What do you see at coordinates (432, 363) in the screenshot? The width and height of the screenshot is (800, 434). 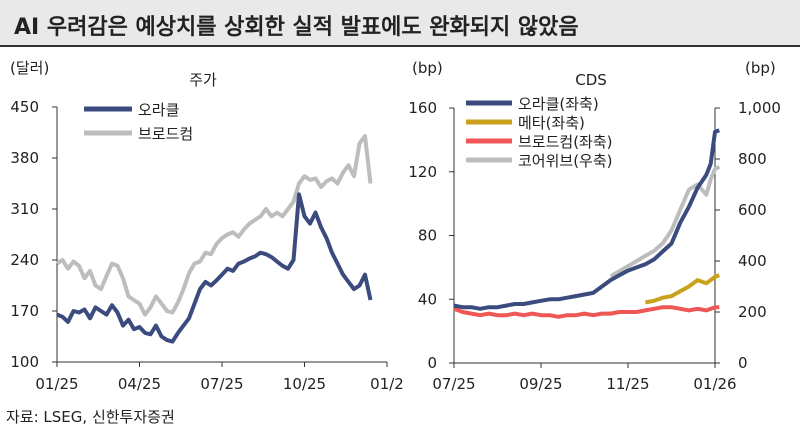 I see `cds-left-tick-label: 0` at bounding box center [432, 363].